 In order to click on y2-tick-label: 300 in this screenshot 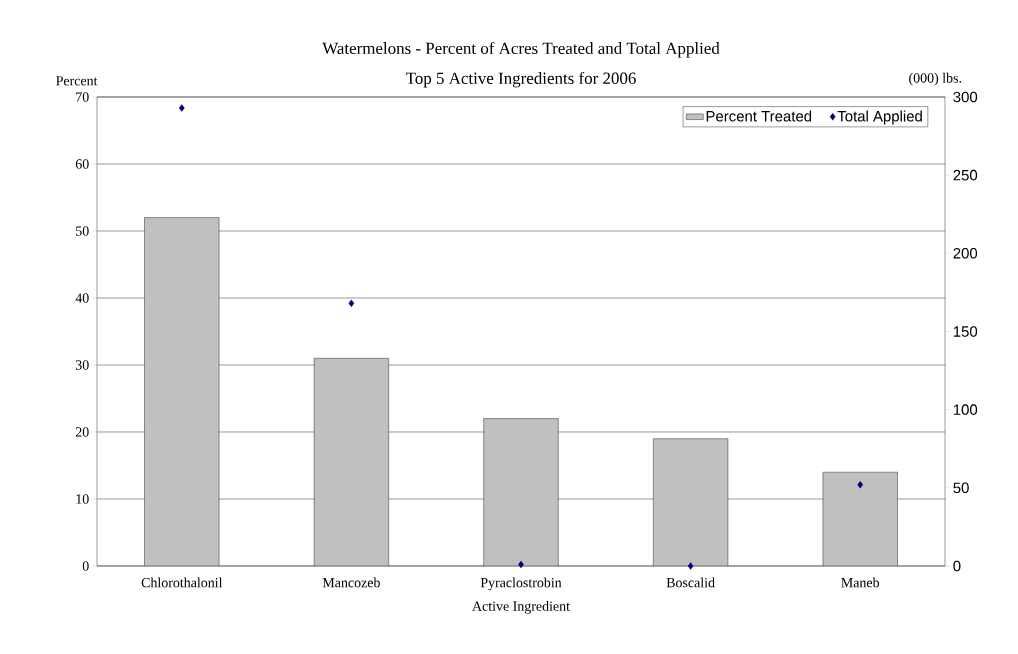, I will do `click(965, 97)`.